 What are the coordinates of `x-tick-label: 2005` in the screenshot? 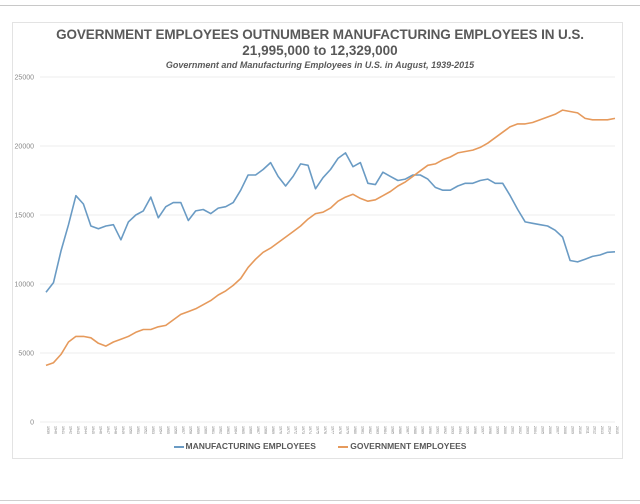 It's located at (542, 430).